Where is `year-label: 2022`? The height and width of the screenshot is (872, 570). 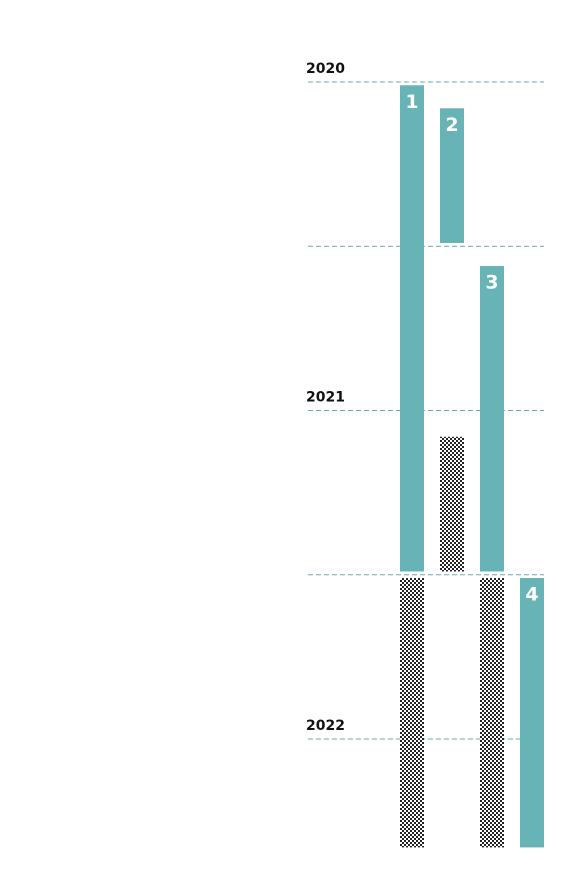
year-label: 2022 is located at coordinates (325, 726).